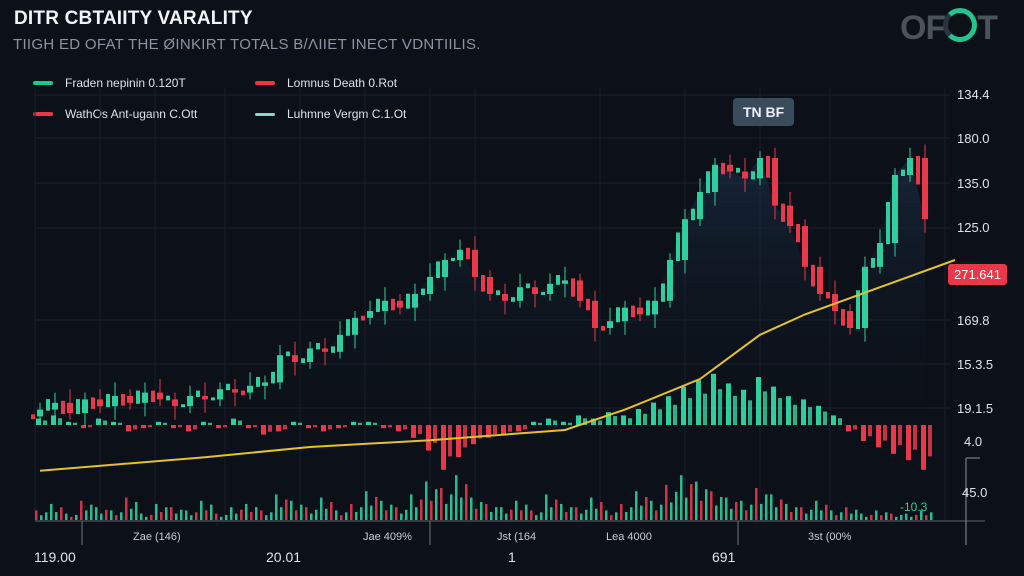 The height and width of the screenshot is (576, 1024). What do you see at coordinates (973, 227) in the screenshot?
I see `y-tick-label: 125.0` at bounding box center [973, 227].